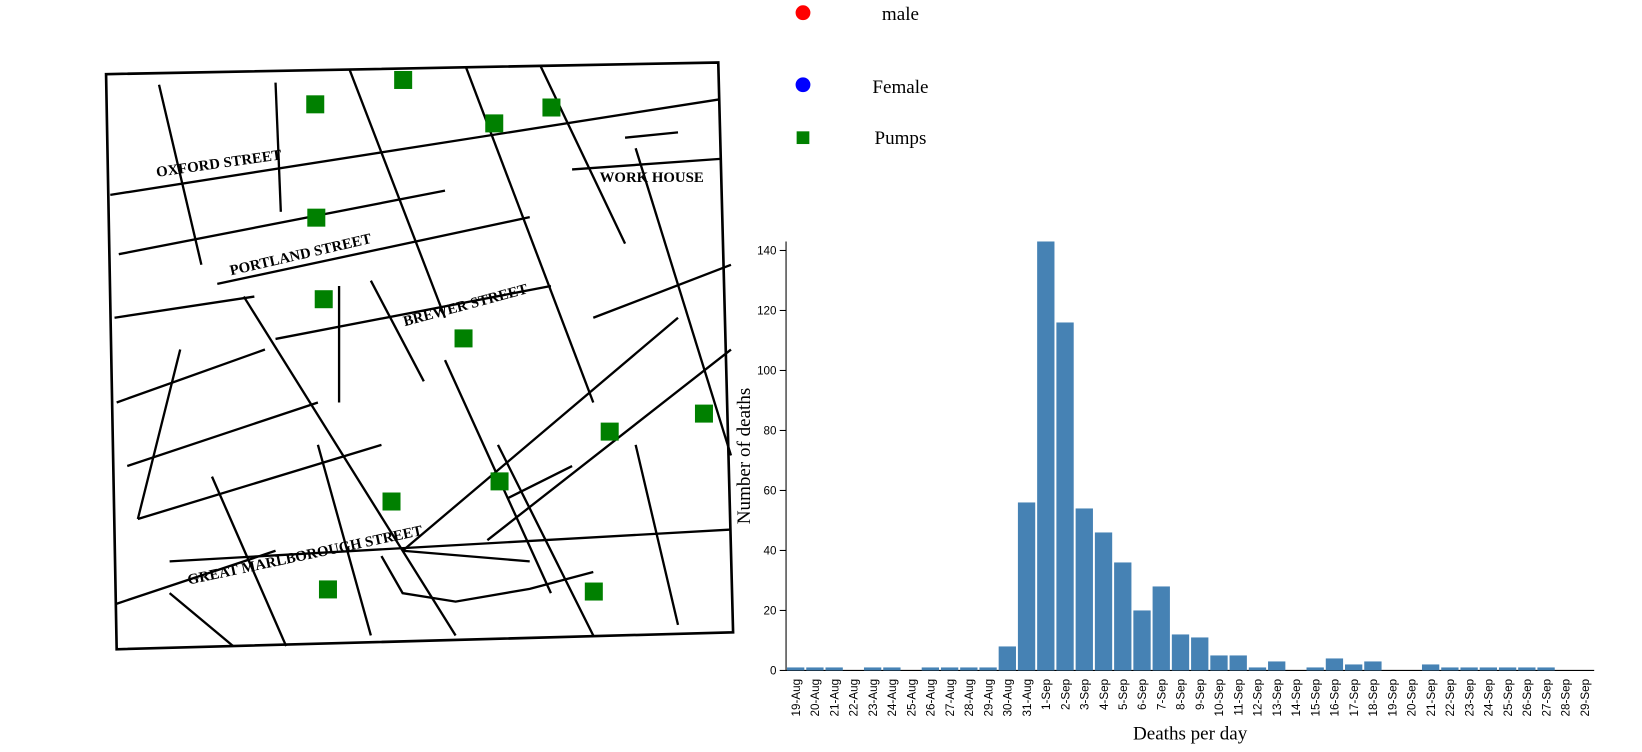 The height and width of the screenshot is (752, 1642). What do you see at coordinates (1469, 698) in the screenshot?
I see `x-tick-label: 23-Sep` at bounding box center [1469, 698].